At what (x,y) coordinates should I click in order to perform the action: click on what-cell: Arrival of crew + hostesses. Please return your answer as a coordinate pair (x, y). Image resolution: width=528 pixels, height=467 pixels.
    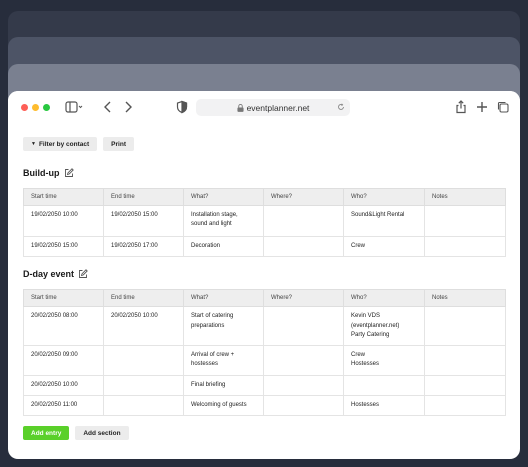
    Looking at the image, I should click on (223, 360).